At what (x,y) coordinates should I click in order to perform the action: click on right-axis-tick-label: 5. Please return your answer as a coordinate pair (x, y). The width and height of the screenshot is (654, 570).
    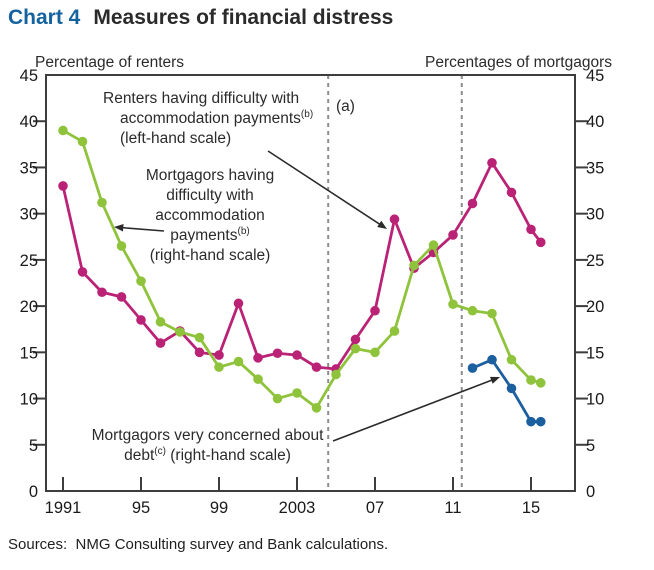
    Looking at the image, I should click on (590, 446).